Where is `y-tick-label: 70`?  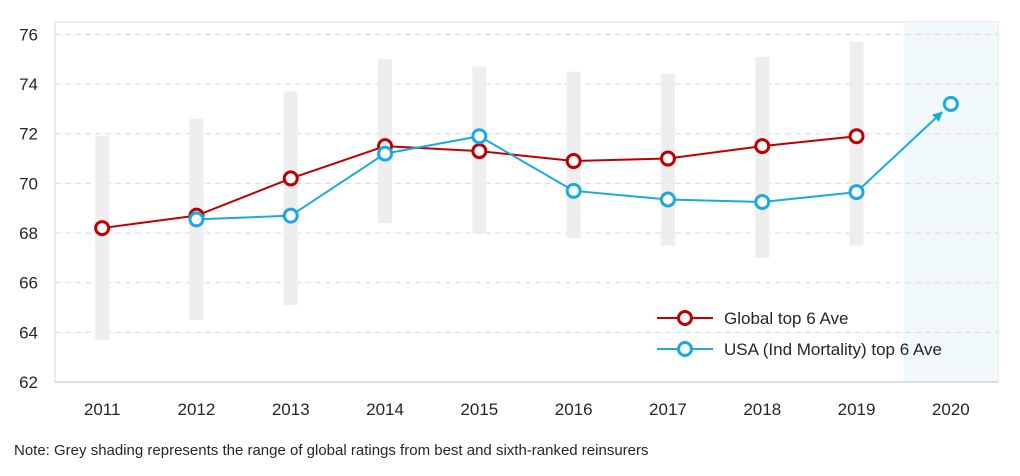 y-tick-label: 70 is located at coordinates (28, 183).